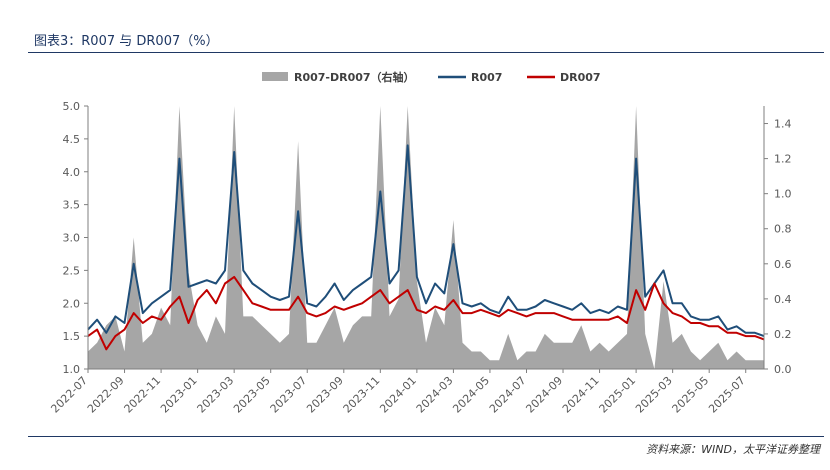 The height and width of the screenshot is (470, 830). I want to click on right-tick-label: 1.0, so click(783, 194).